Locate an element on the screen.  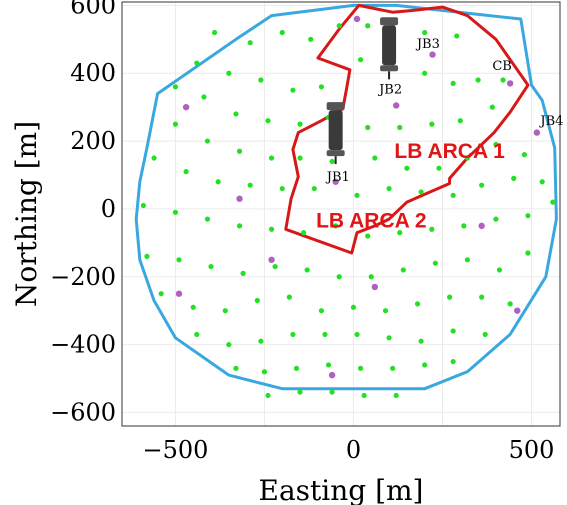
x-axis-label: Easting [m] is located at coordinates (341, 489).